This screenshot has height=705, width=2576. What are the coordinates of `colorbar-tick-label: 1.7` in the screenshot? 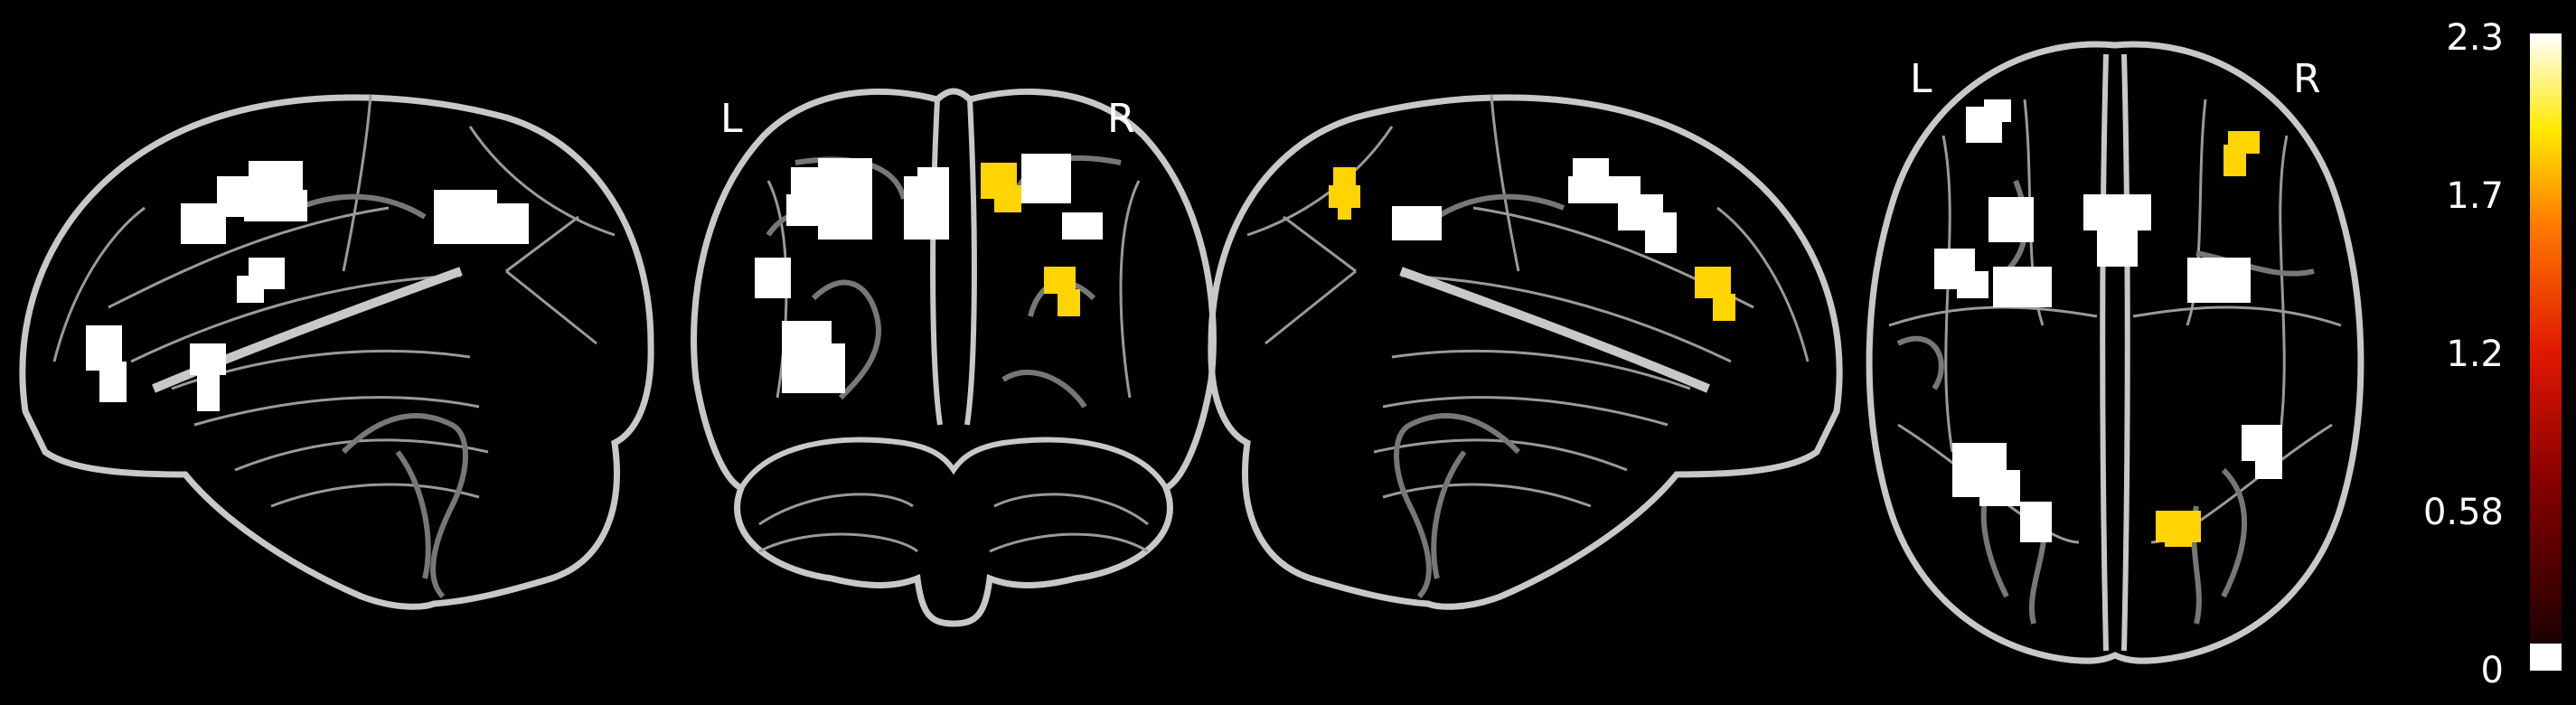 It's located at (2475, 196).